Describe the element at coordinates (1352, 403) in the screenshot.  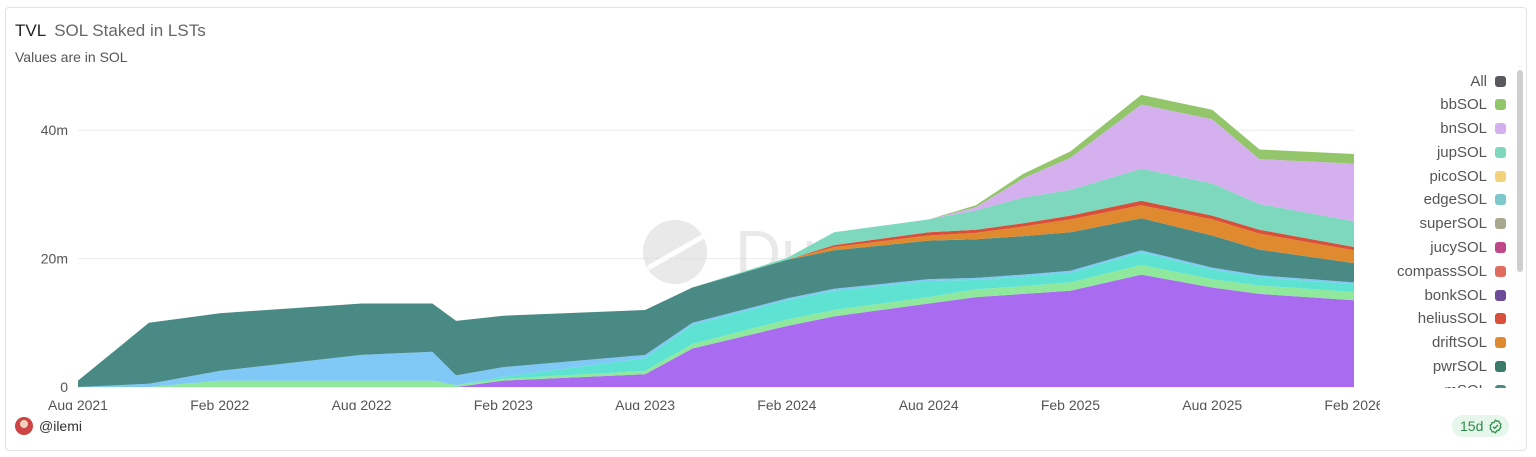
I see `x-tick-label: Feb 2026` at that location.